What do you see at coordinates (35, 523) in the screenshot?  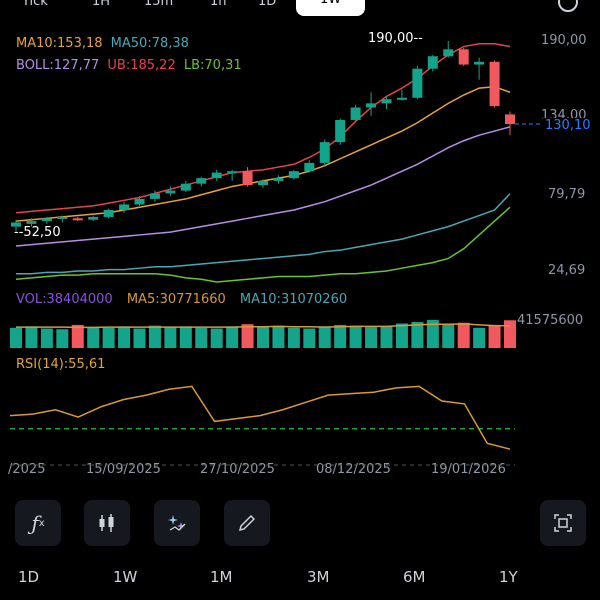 I see `function-glyph: ƒ` at bounding box center [35, 523].